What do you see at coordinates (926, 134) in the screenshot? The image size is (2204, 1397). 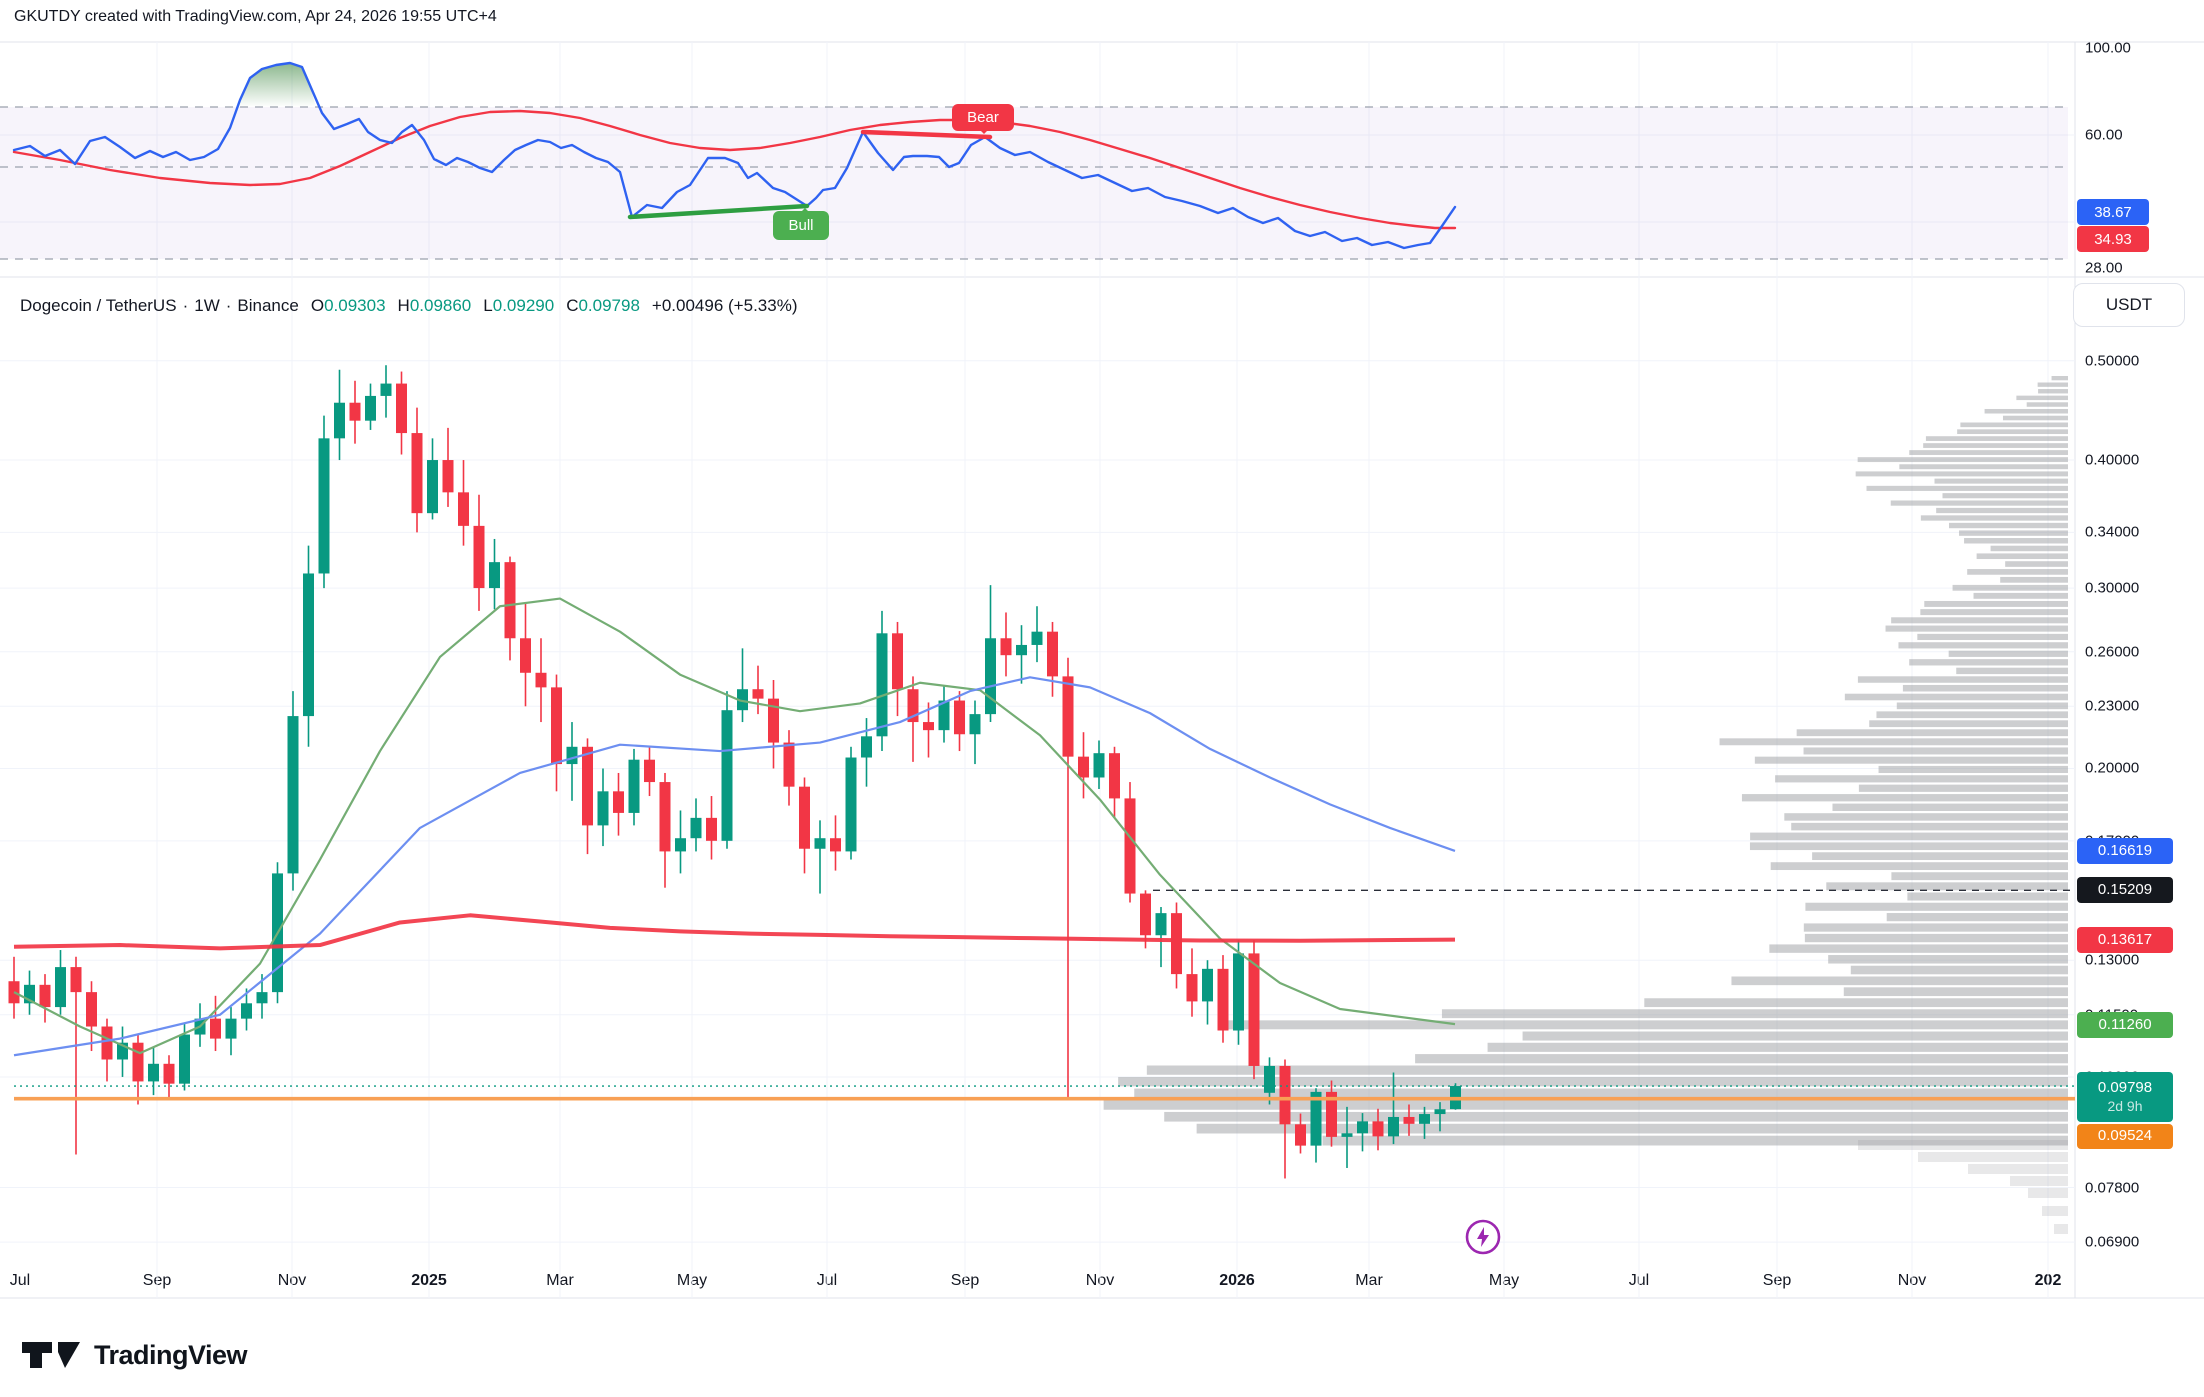 I see `bear-trendline` at bounding box center [926, 134].